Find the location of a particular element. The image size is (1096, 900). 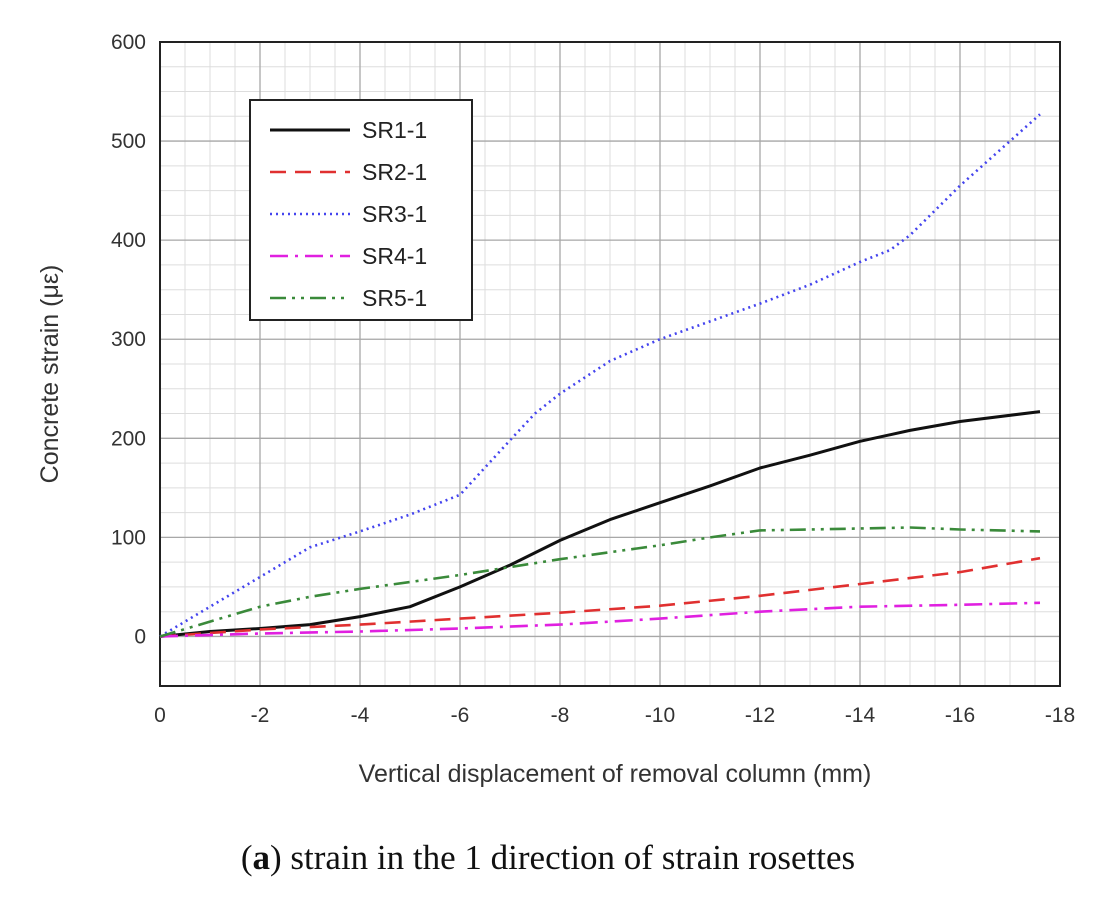

y-tick-label: 300 is located at coordinates (128, 339).